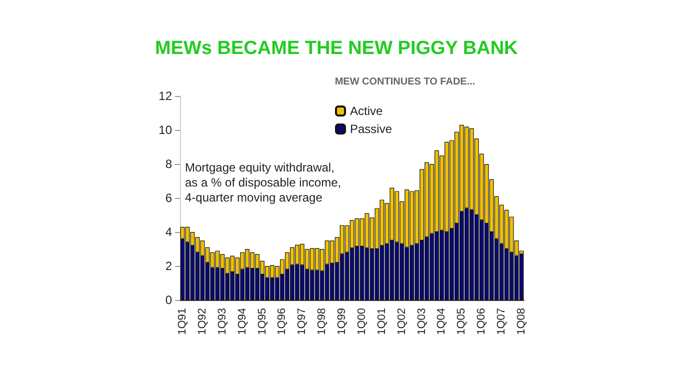 The height and width of the screenshot is (380, 694). Describe the element at coordinates (402, 321) in the screenshot. I see `x-tick-label: 1Q02` at that location.